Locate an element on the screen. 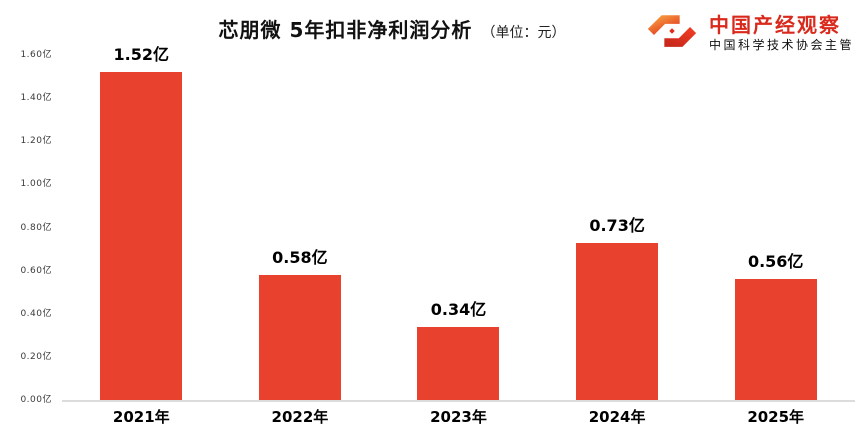 Image resolution: width=864 pixels, height=446 pixels. y-axis-tick-label: 0.40亿 is located at coordinates (36, 313).